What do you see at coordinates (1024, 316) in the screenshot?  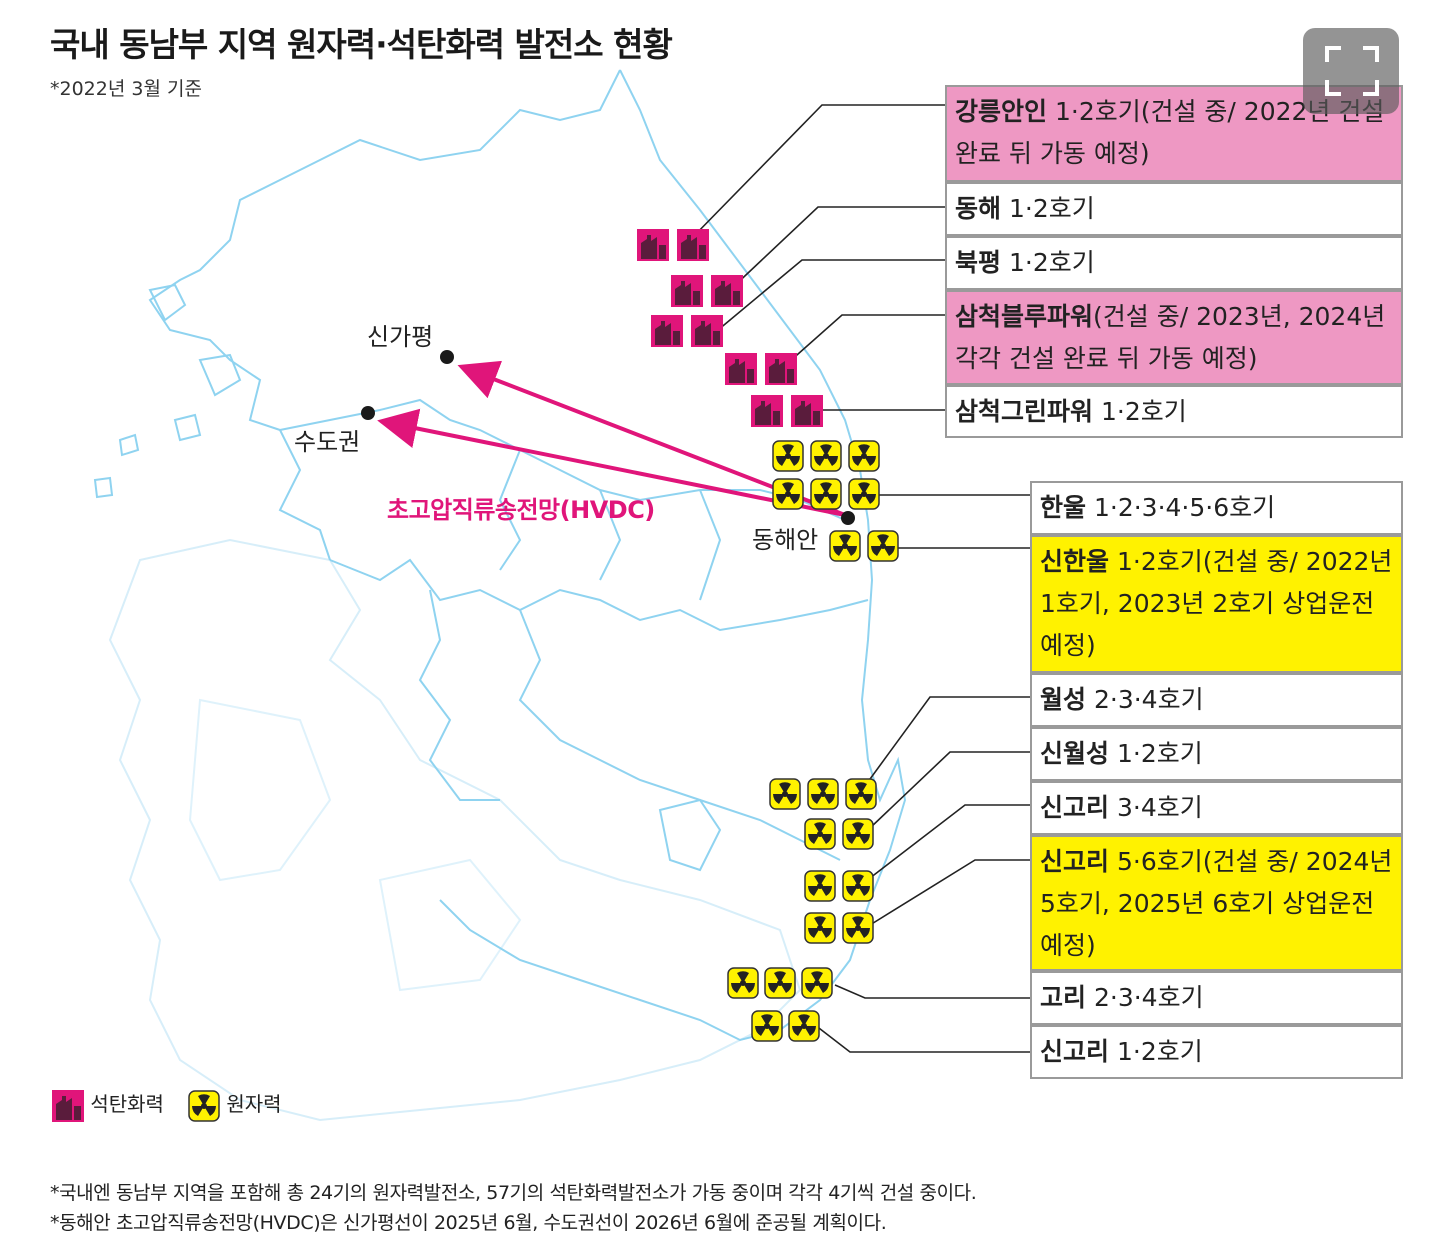 I see `plant-name: 삼척블루파워` at bounding box center [1024, 316].